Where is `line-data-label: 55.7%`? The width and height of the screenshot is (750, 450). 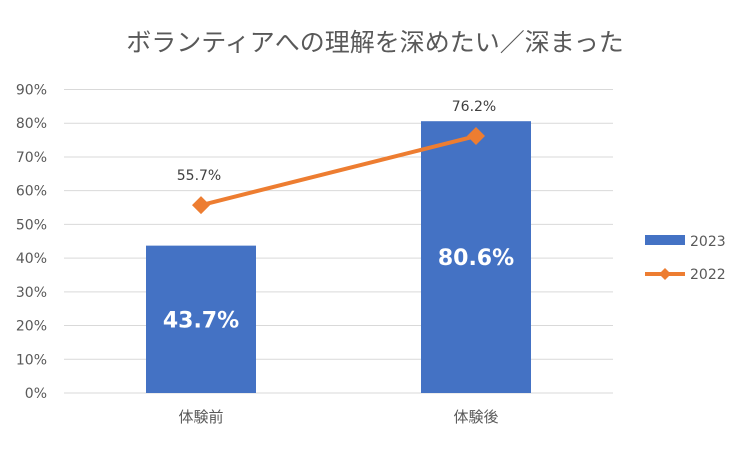 line-data-label: 55.7% is located at coordinates (199, 176).